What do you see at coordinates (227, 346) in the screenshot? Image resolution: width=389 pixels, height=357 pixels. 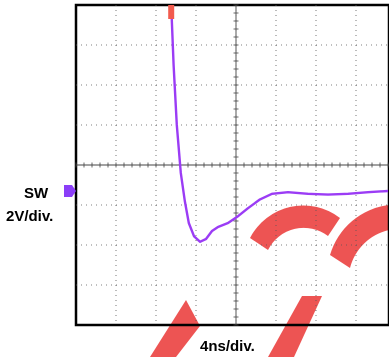 I see `x-scale-label: 4ns/div.` at bounding box center [227, 346].